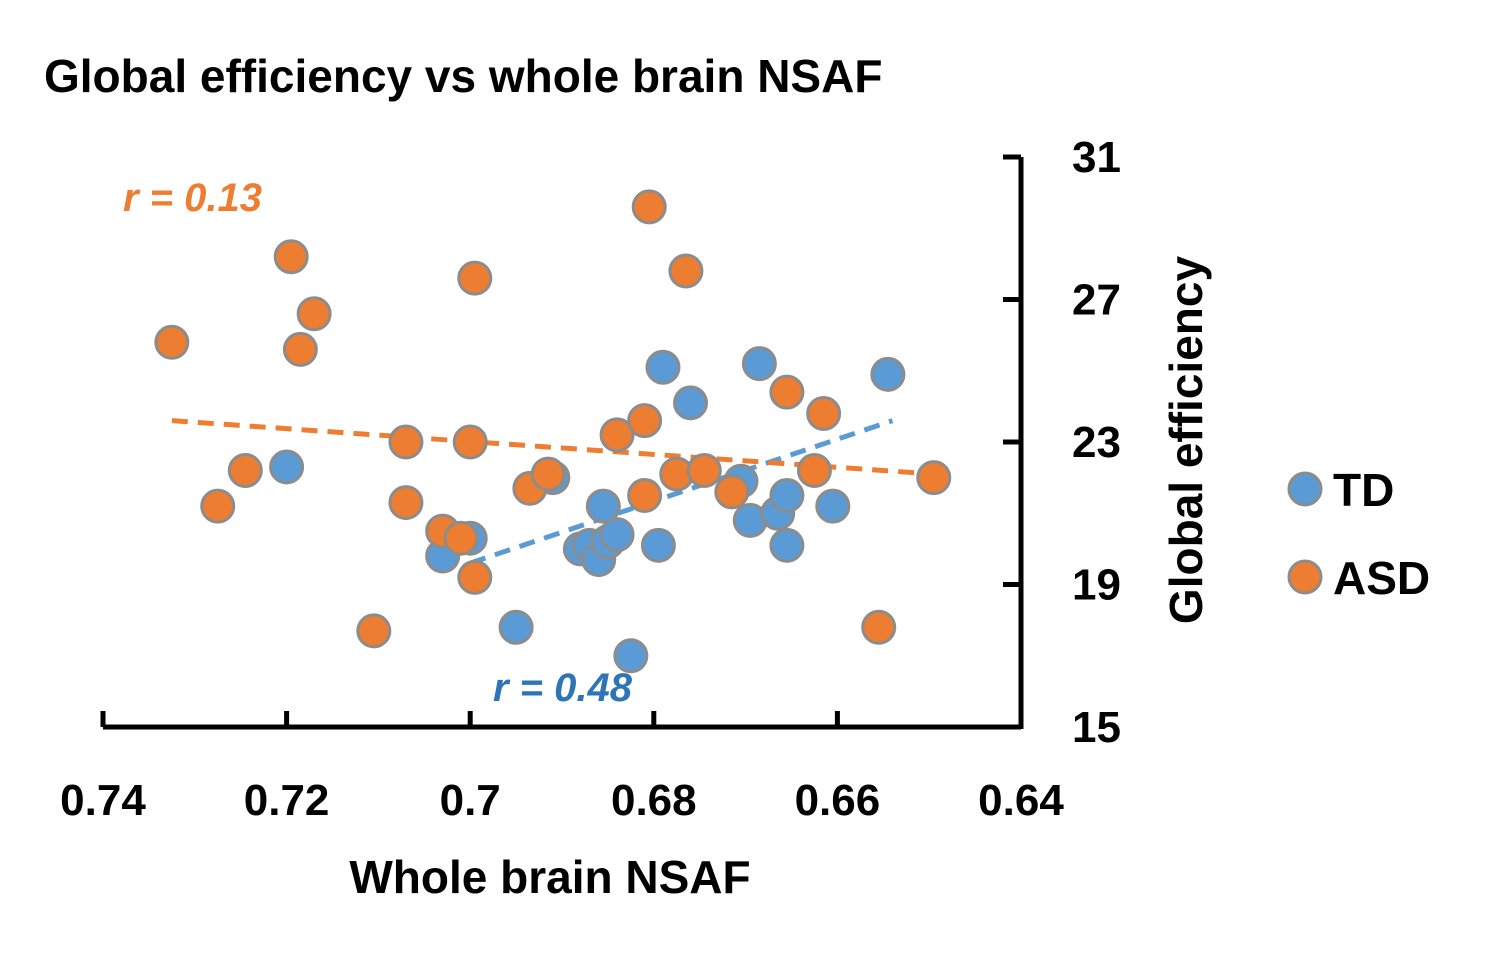 The height and width of the screenshot is (958, 1500). What do you see at coordinates (1305, 577) in the screenshot?
I see `legend-marker-asd` at bounding box center [1305, 577].